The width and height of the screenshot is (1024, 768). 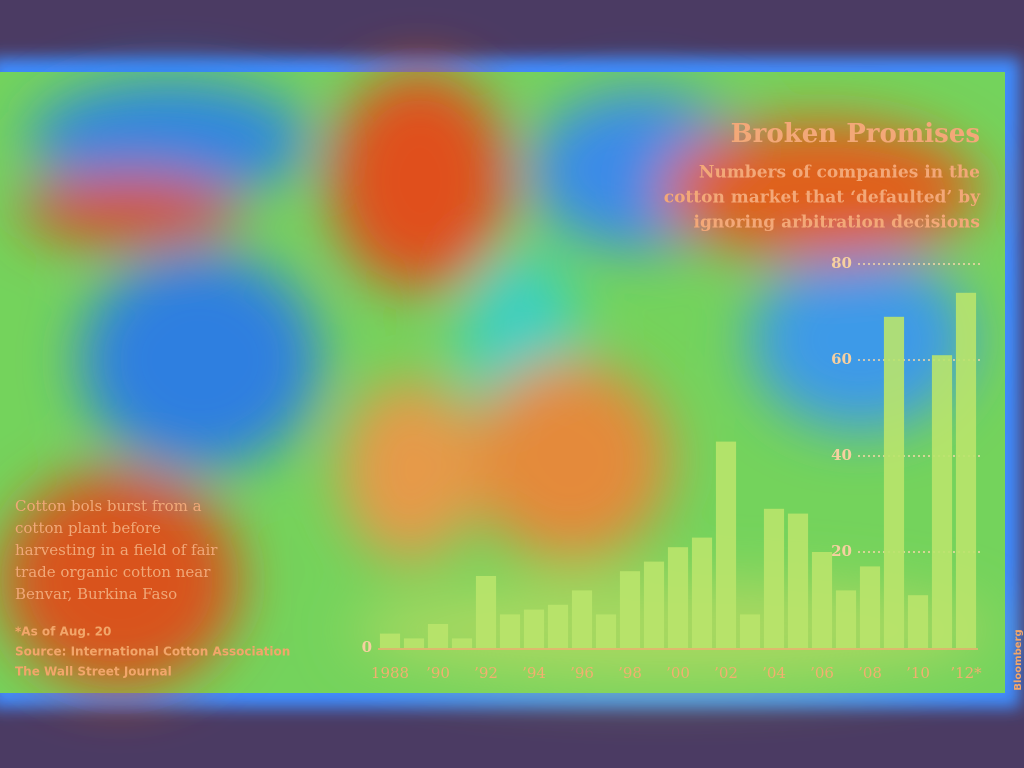 I want to click on caption-line: Benvar, Burkina Faso, so click(x=96, y=594).